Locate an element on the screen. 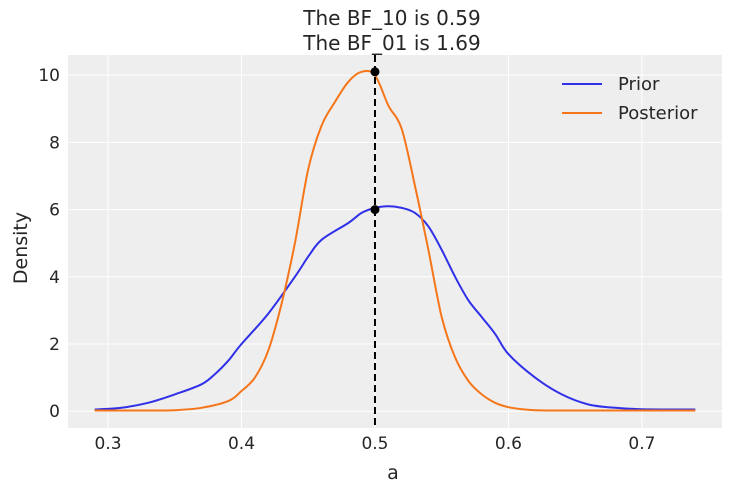 Image resolution: width=731 pixels, height=491 pixels. x-tick-label: 0.5 is located at coordinates (374, 444).